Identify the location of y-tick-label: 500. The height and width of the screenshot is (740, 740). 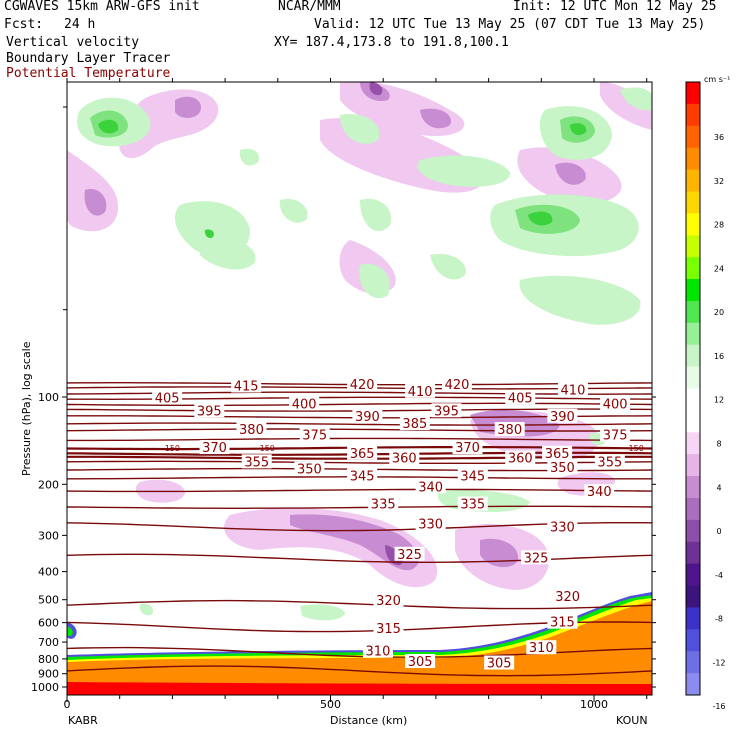
(48, 600).